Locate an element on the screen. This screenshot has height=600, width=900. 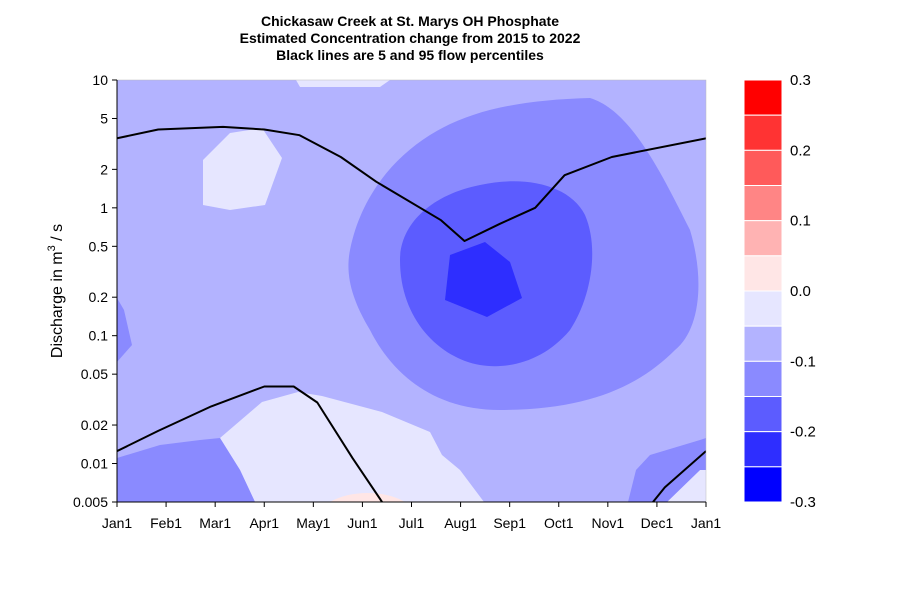
colorbar-label: -0.1 is located at coordinates (803, 361).